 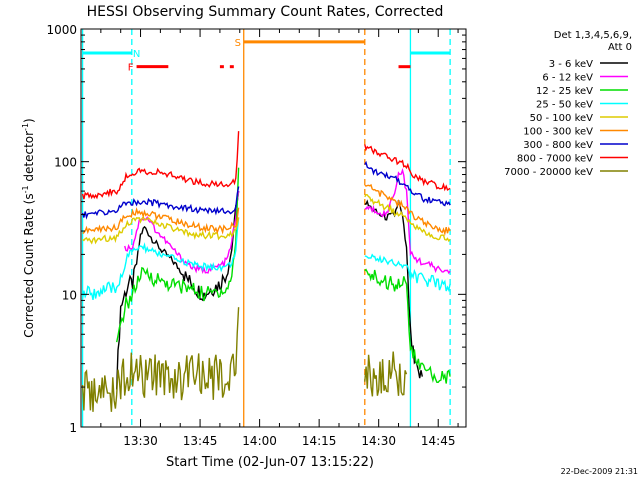 I want to click on y-tick-label: 100, so click(x=65, y=163).